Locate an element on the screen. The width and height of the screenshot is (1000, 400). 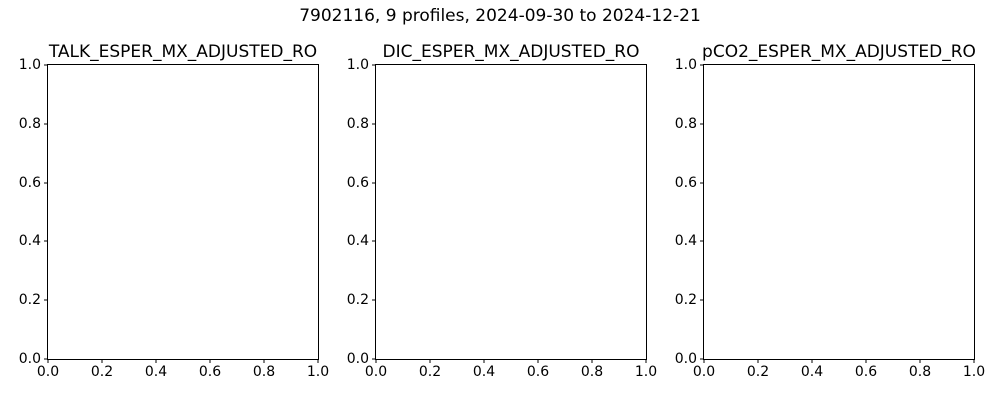
subplot-pco2-title: pCO2_ESPER_MX_ADJUSTED_RO is located at coordinates (839, 52).